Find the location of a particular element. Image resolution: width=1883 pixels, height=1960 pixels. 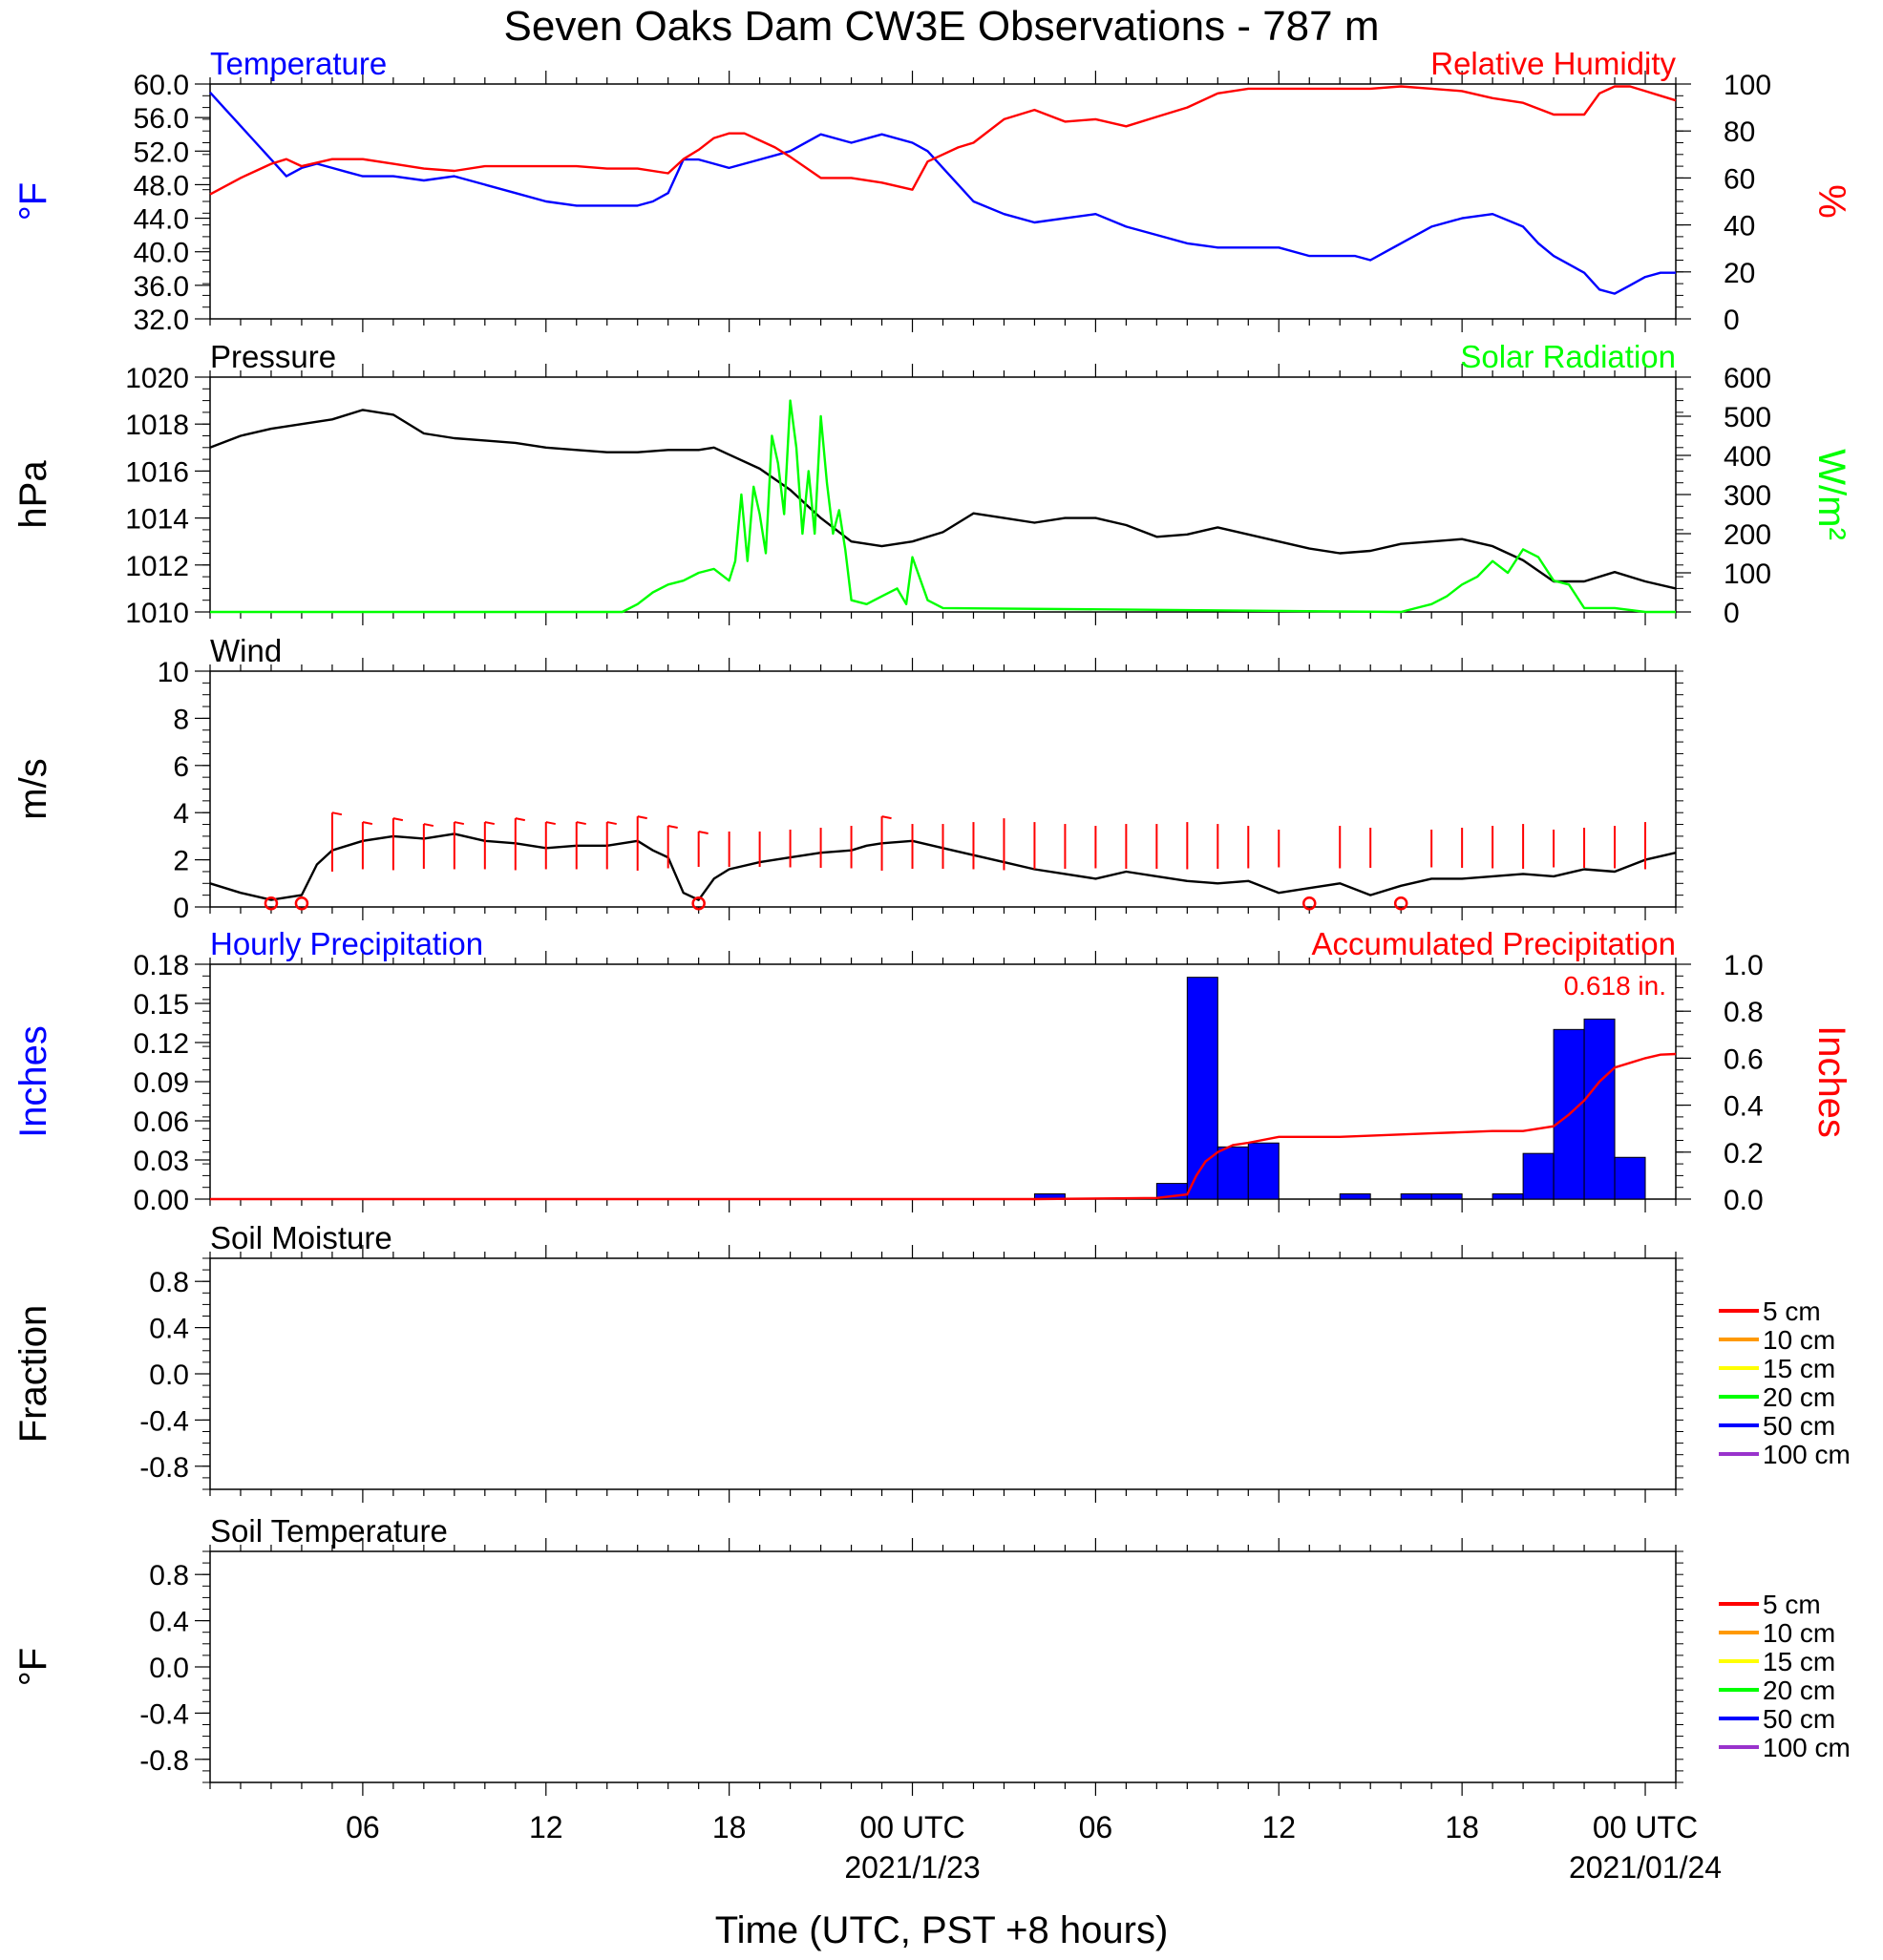

y-tick-label-left: 40.0 is located at coordinates (161, 253).